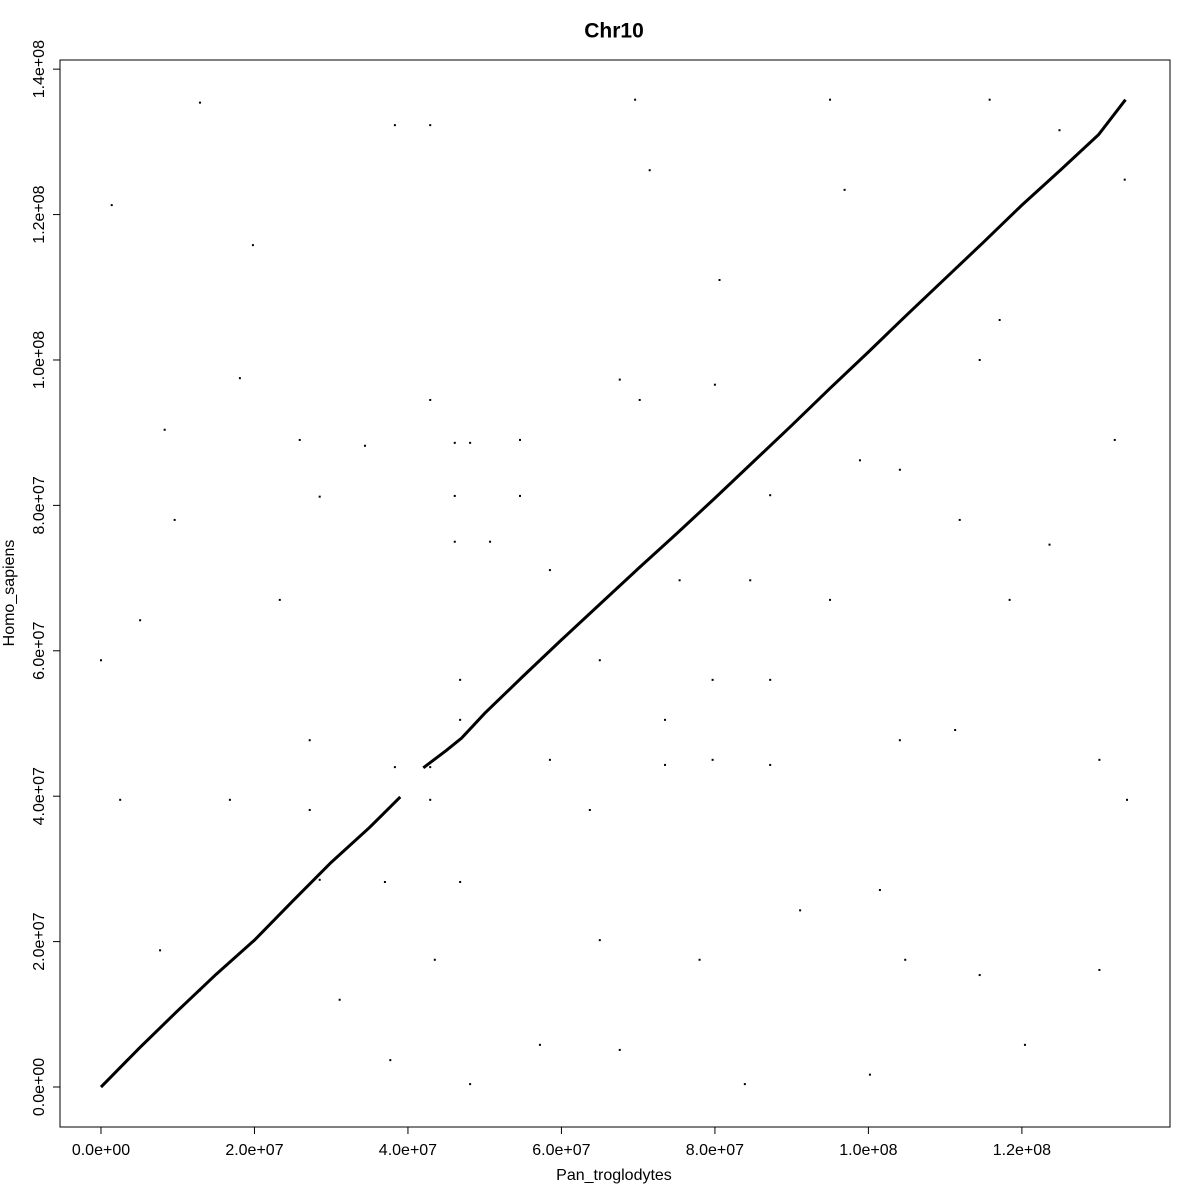 The image size is (1200, 1200). Describe the element at coordinates (408, 1150) in the screenshot. I see `x-tick-label: 4.0e+07` at that location.